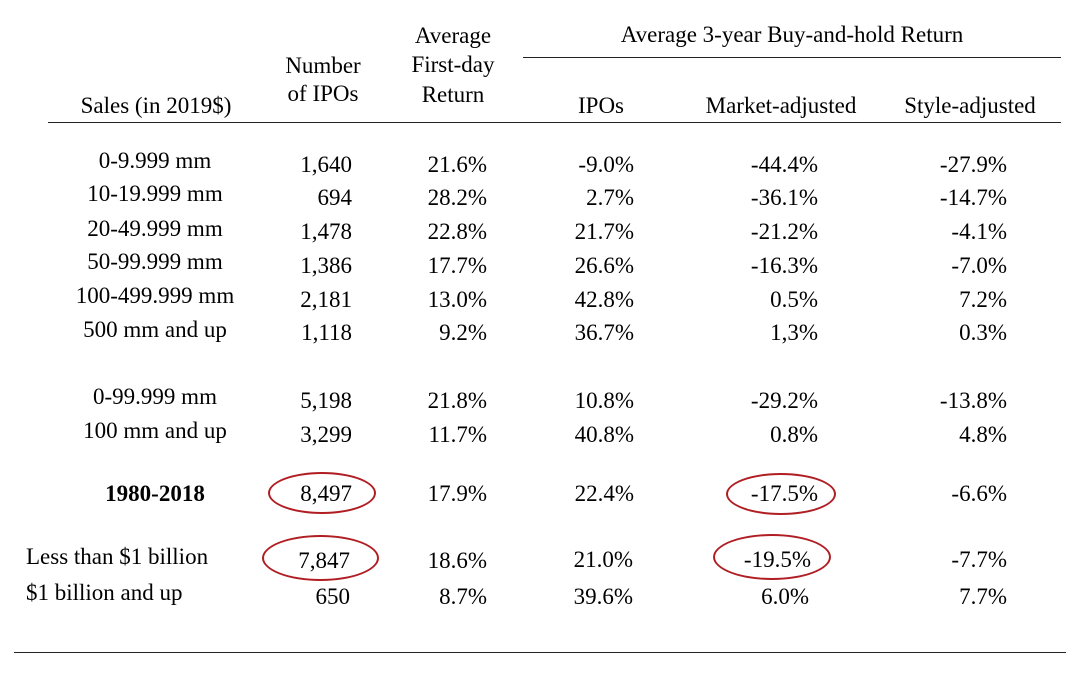  I want to click on row-first-day-return: 21.6%, so click(457, 164).